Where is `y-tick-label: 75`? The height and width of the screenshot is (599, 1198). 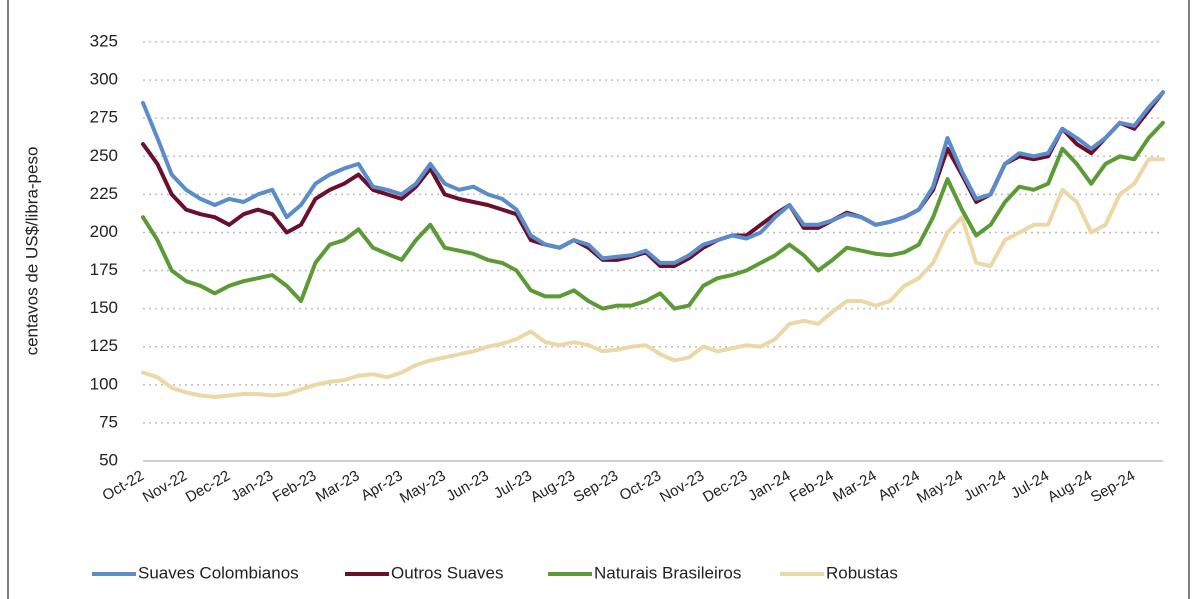
y-tick-label: 75 is located at coordinates (108, 421).